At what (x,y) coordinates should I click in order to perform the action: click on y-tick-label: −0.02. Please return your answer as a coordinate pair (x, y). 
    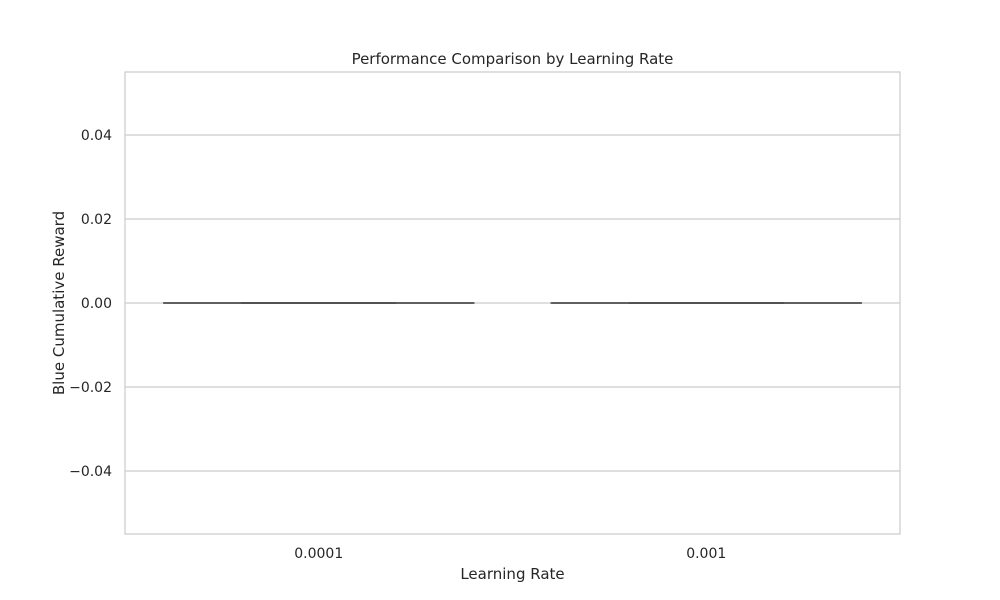
    Looking at the image, I should click on (90, 388).